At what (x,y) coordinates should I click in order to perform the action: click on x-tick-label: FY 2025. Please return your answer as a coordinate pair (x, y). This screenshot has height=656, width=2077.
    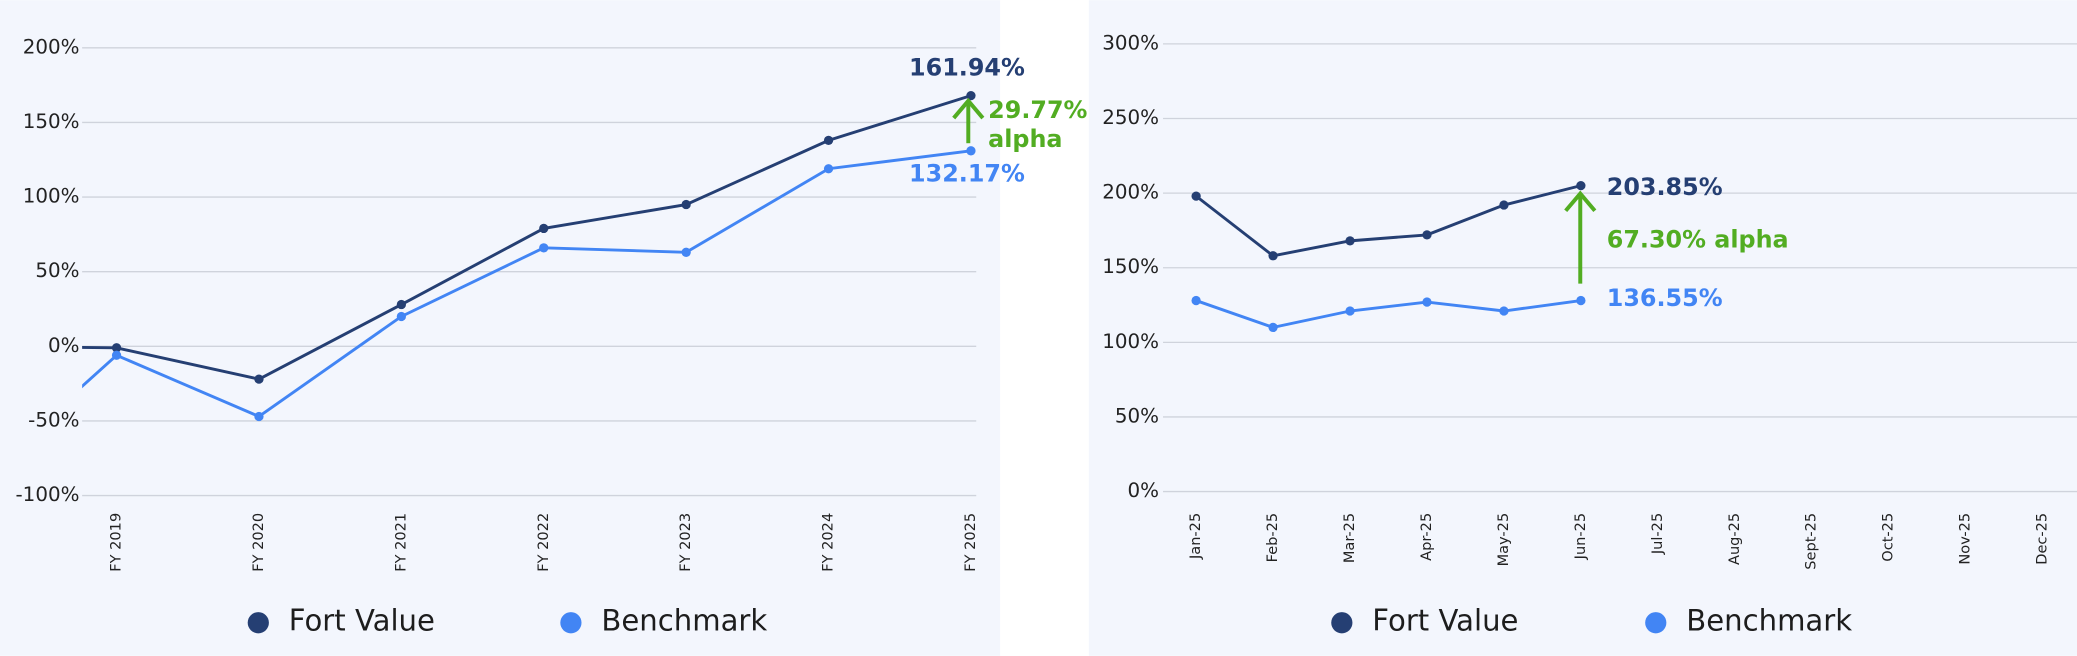
    Looking at the image, I should click on (970, 542).